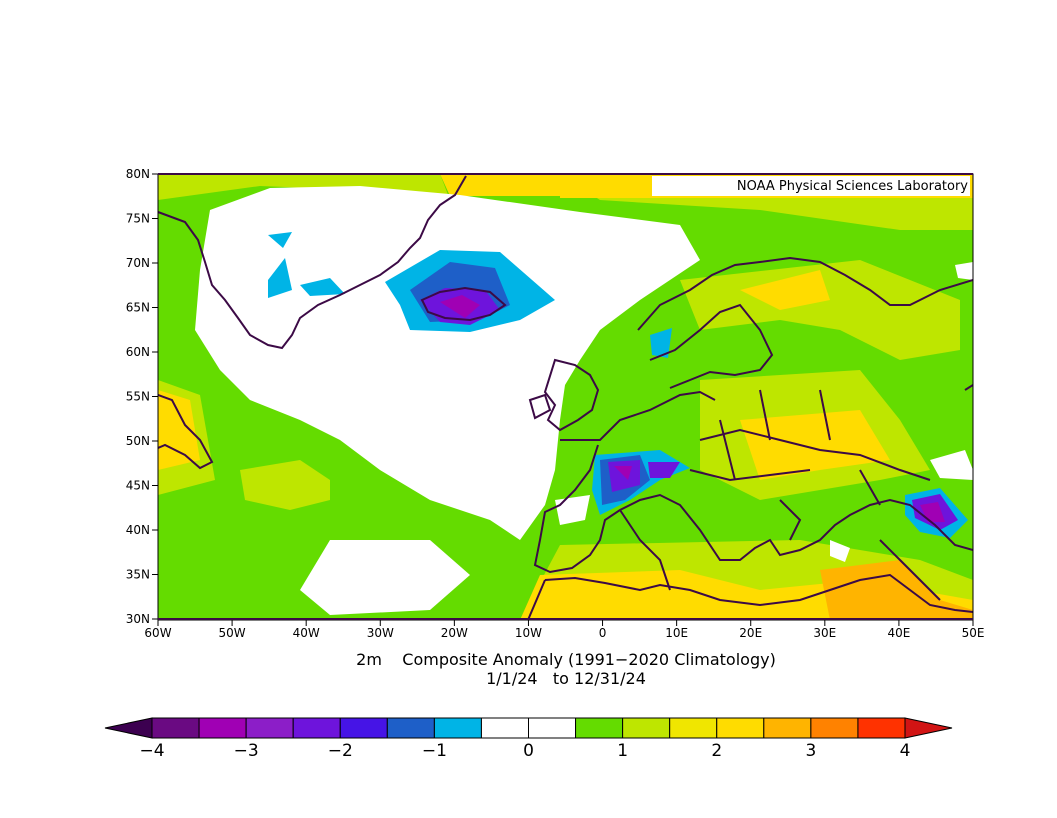 Image resolution: width=1057 pixels, height=818 pixels. I want to click on lat-tick-label: 45N, so click(138, 486).